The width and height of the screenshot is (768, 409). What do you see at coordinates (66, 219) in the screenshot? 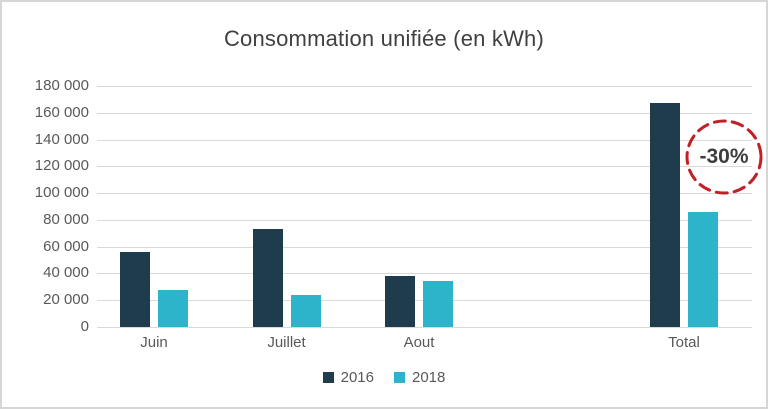
I see `y-axis-tick-label: 80 000` at bounding box center [66, 219].